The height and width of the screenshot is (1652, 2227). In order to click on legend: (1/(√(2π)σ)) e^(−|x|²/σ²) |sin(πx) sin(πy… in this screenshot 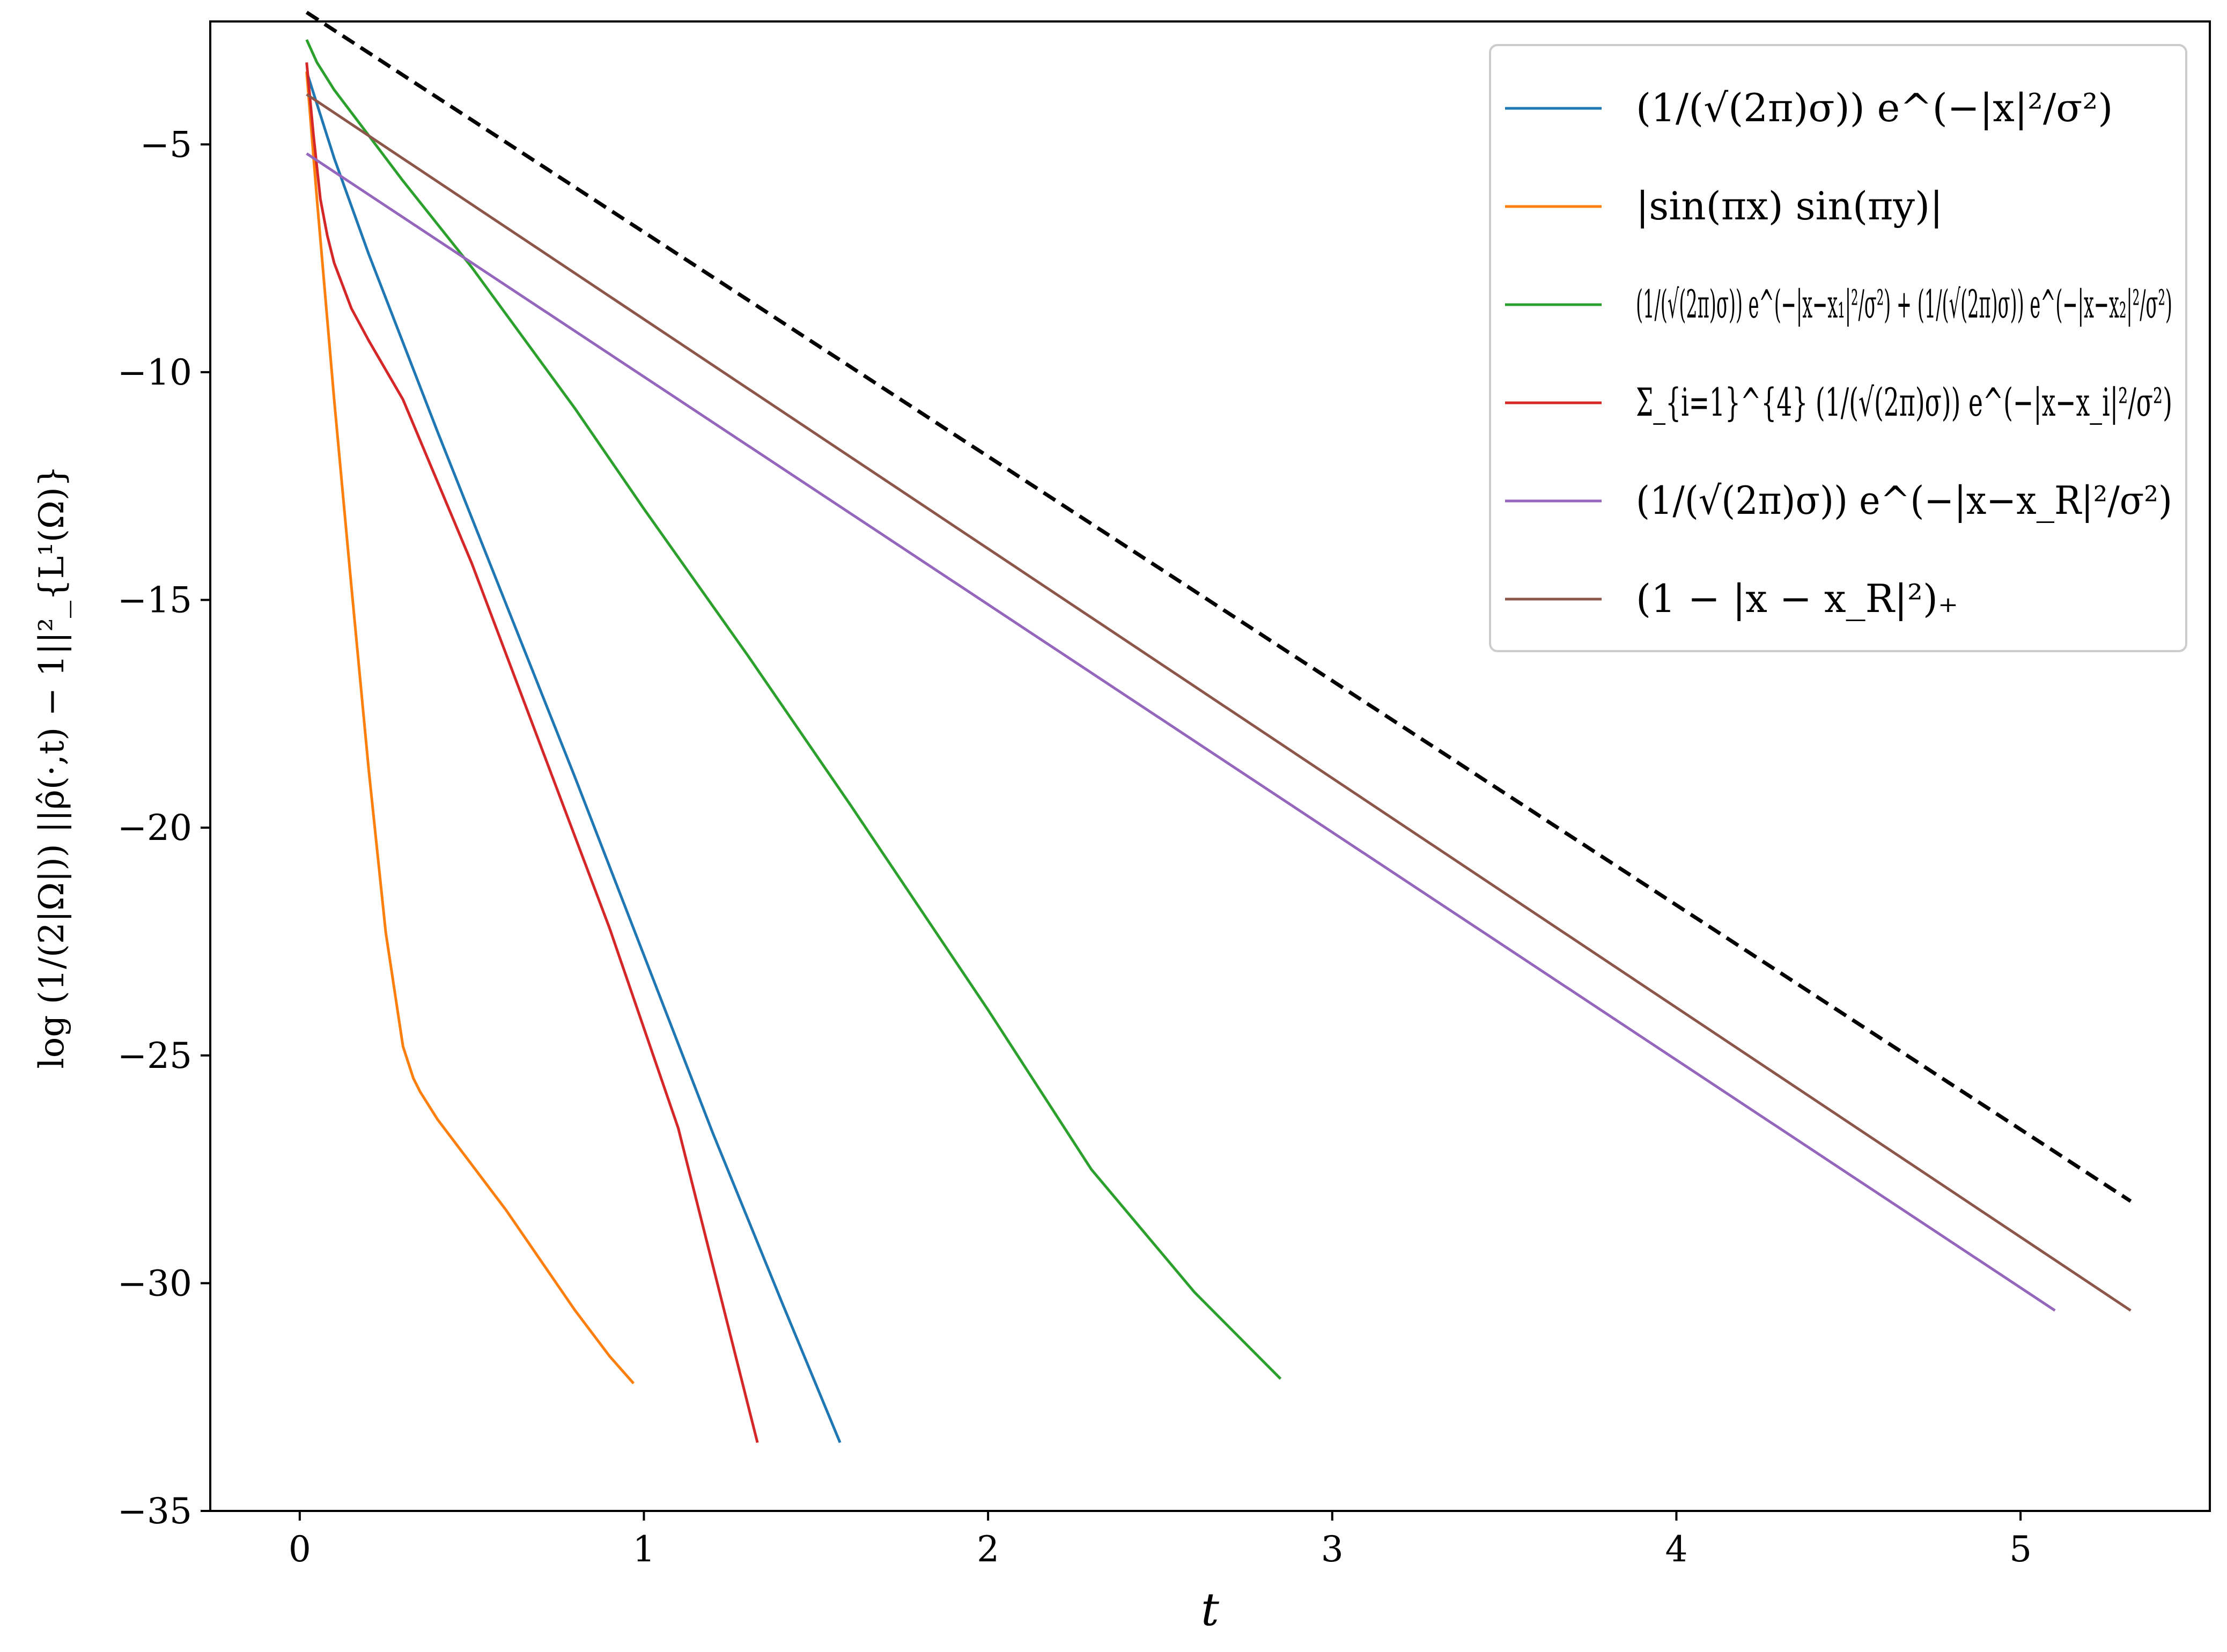, I will do `click(1838, 348)`.